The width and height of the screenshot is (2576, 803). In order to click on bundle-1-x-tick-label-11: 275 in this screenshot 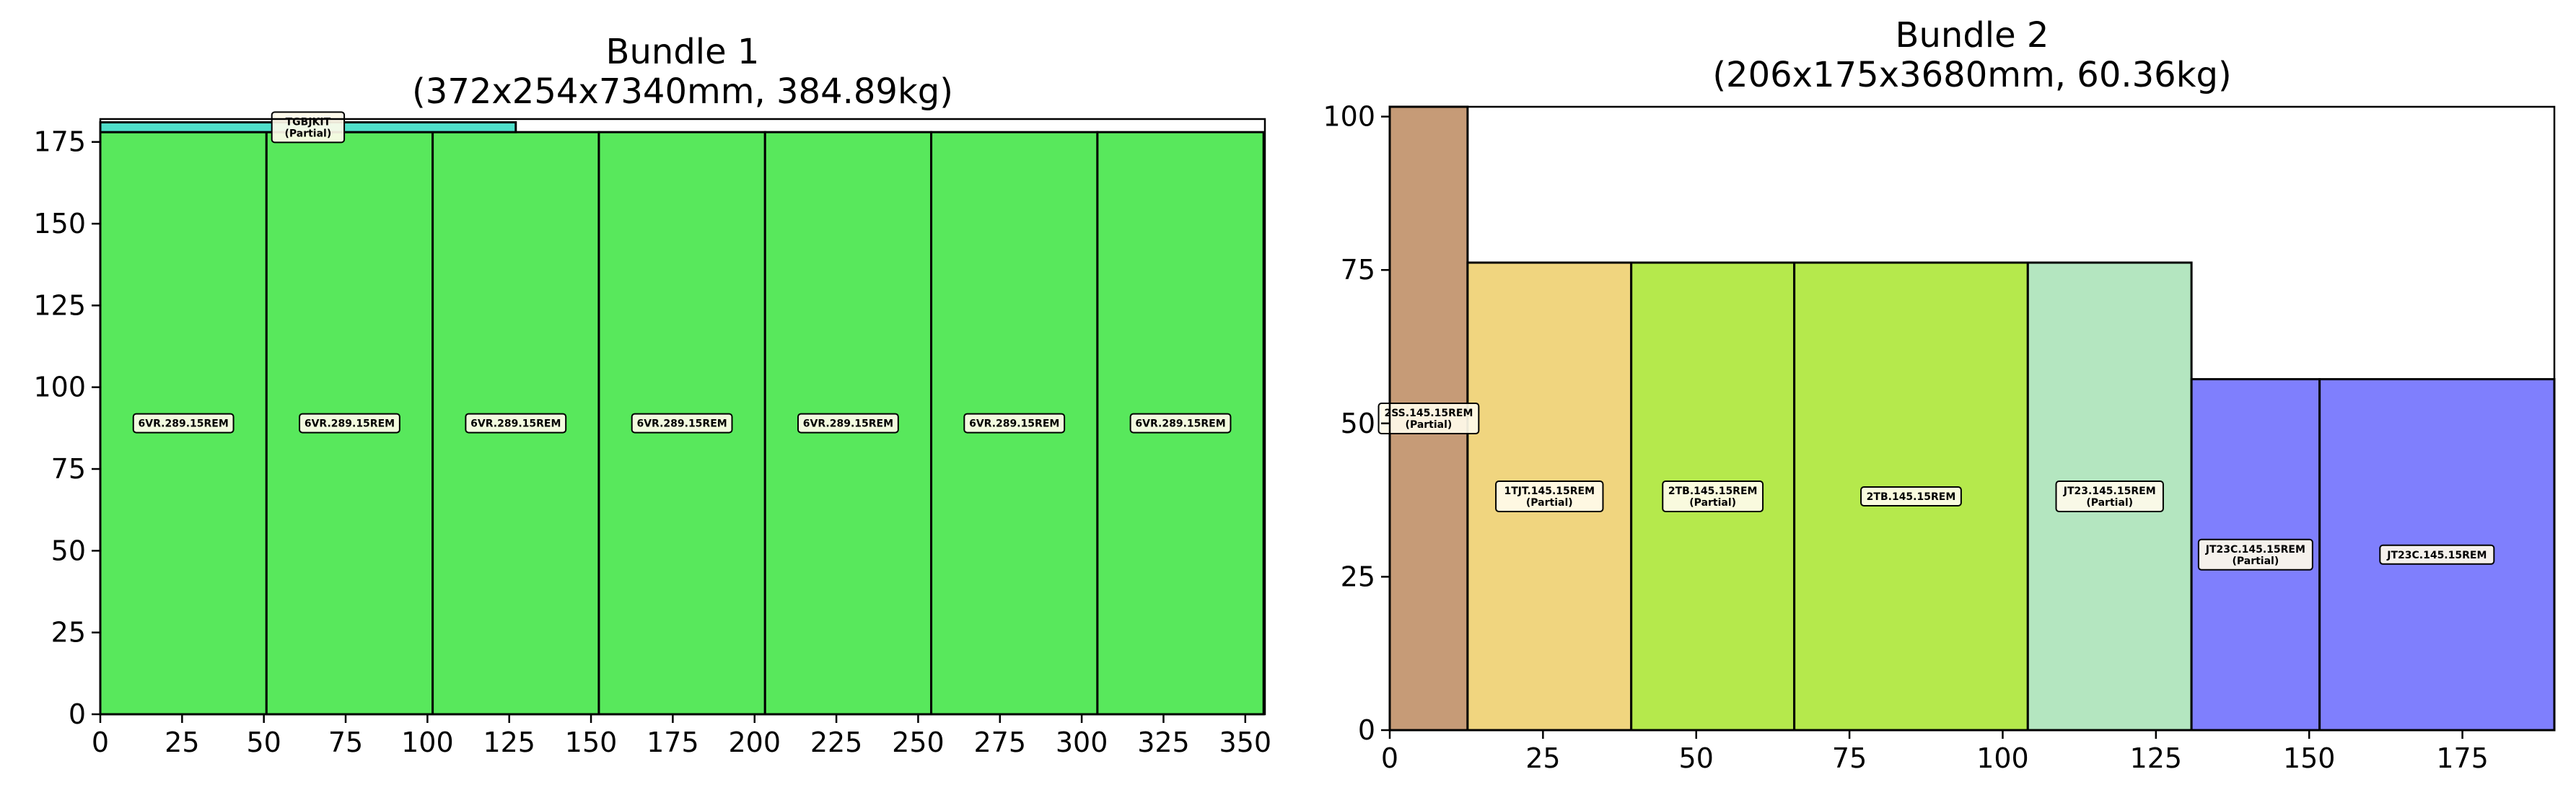, I will do `click(1000, 742)`.